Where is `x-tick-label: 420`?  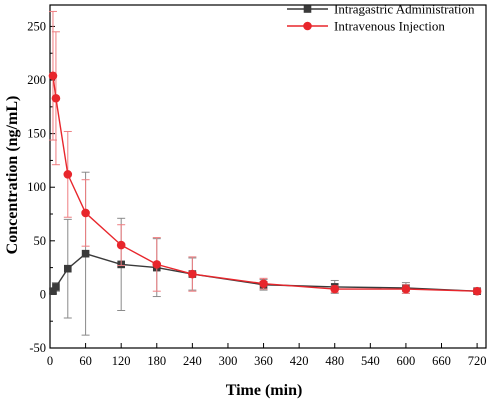 x-tick-label: 420 is located at coordinates (299, 361).